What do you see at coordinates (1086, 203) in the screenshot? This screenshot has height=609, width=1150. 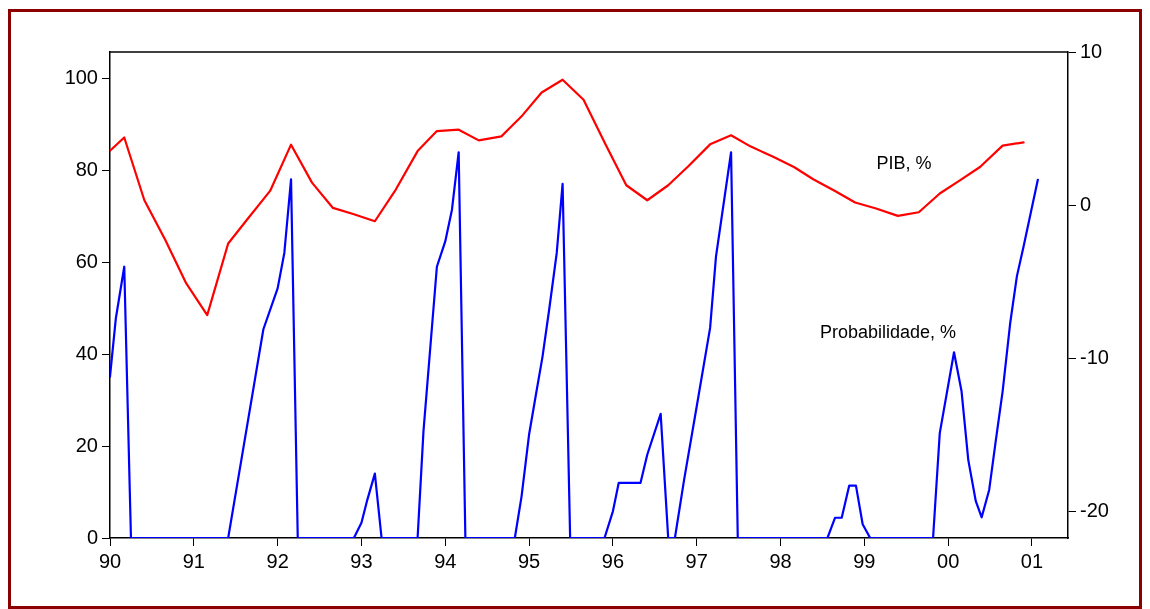 I see `y2-tick-label: 0` at bounding box center [1086, 203].